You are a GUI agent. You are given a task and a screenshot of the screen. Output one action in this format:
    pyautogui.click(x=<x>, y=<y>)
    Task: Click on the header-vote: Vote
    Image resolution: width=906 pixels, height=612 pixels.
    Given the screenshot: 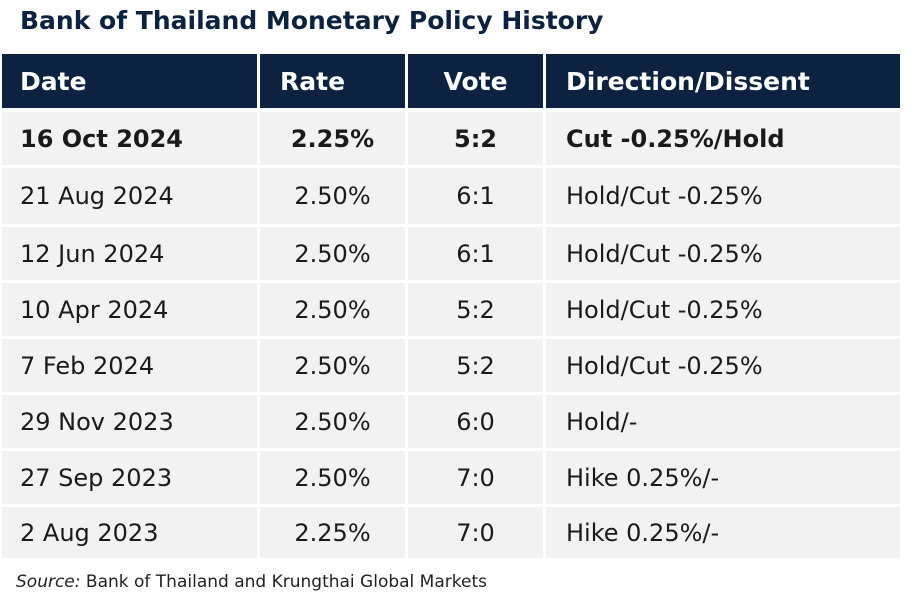 What is the action you would take?
    pyautogui.click(x=477, y=81)
    